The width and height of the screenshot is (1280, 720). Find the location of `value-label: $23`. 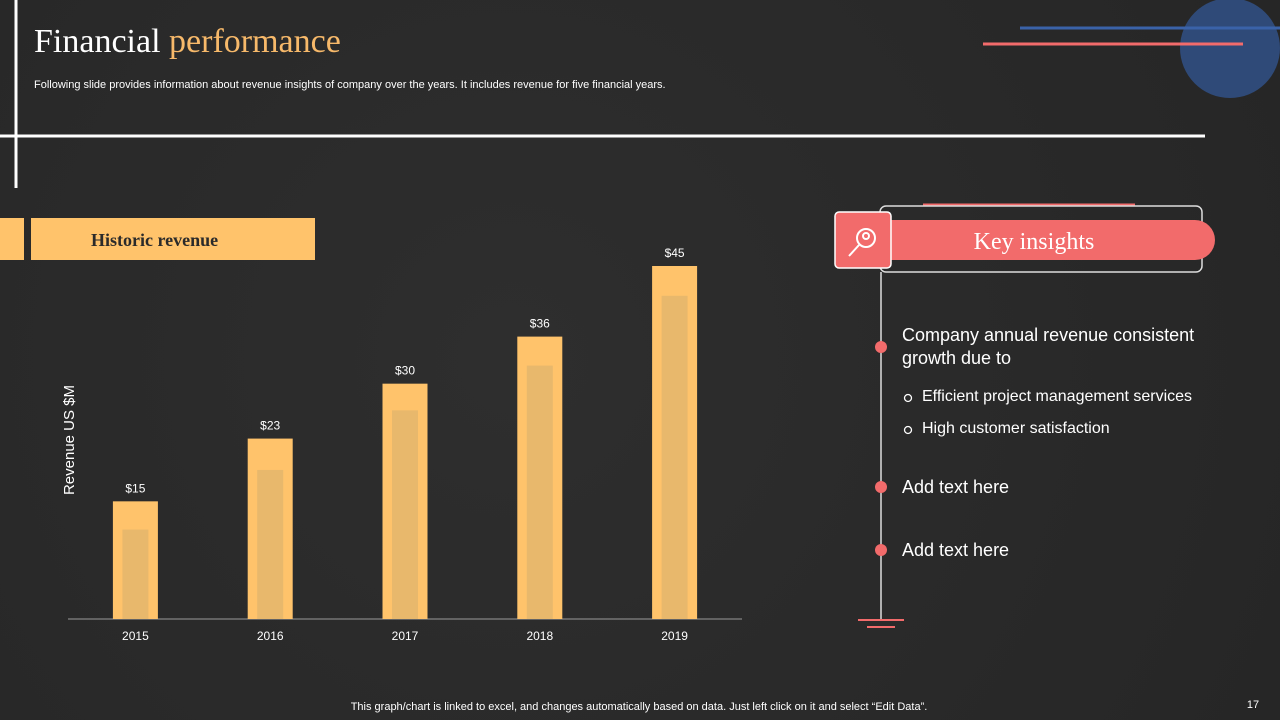

value-label: $23 is located at coordinates (270, 426).